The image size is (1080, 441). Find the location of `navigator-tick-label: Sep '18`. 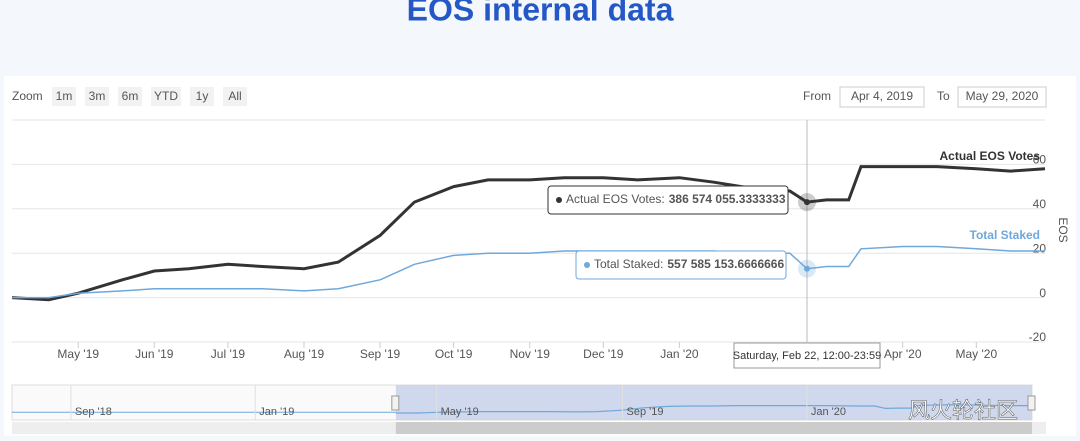

navigator-tick-label: Sep '18 is located at coordinates (93, 412).